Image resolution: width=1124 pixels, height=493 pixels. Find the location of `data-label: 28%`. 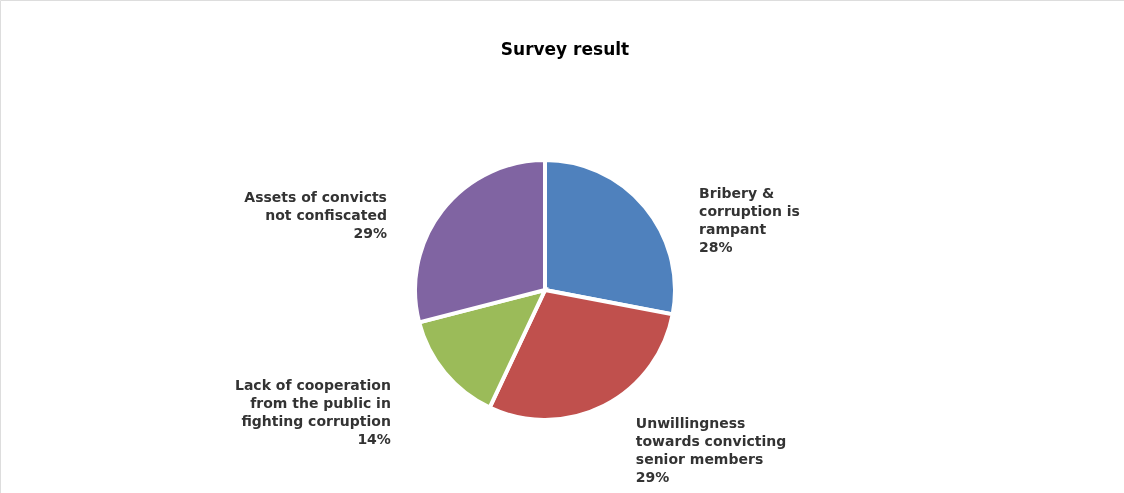

data-label: 28% is located at coordinates (716, 247).